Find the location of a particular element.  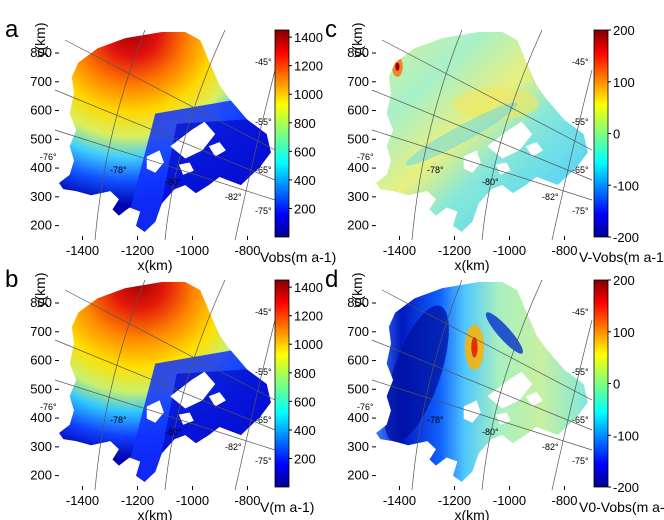

x-tick-label: -800 is located at coordinates (564, 500).